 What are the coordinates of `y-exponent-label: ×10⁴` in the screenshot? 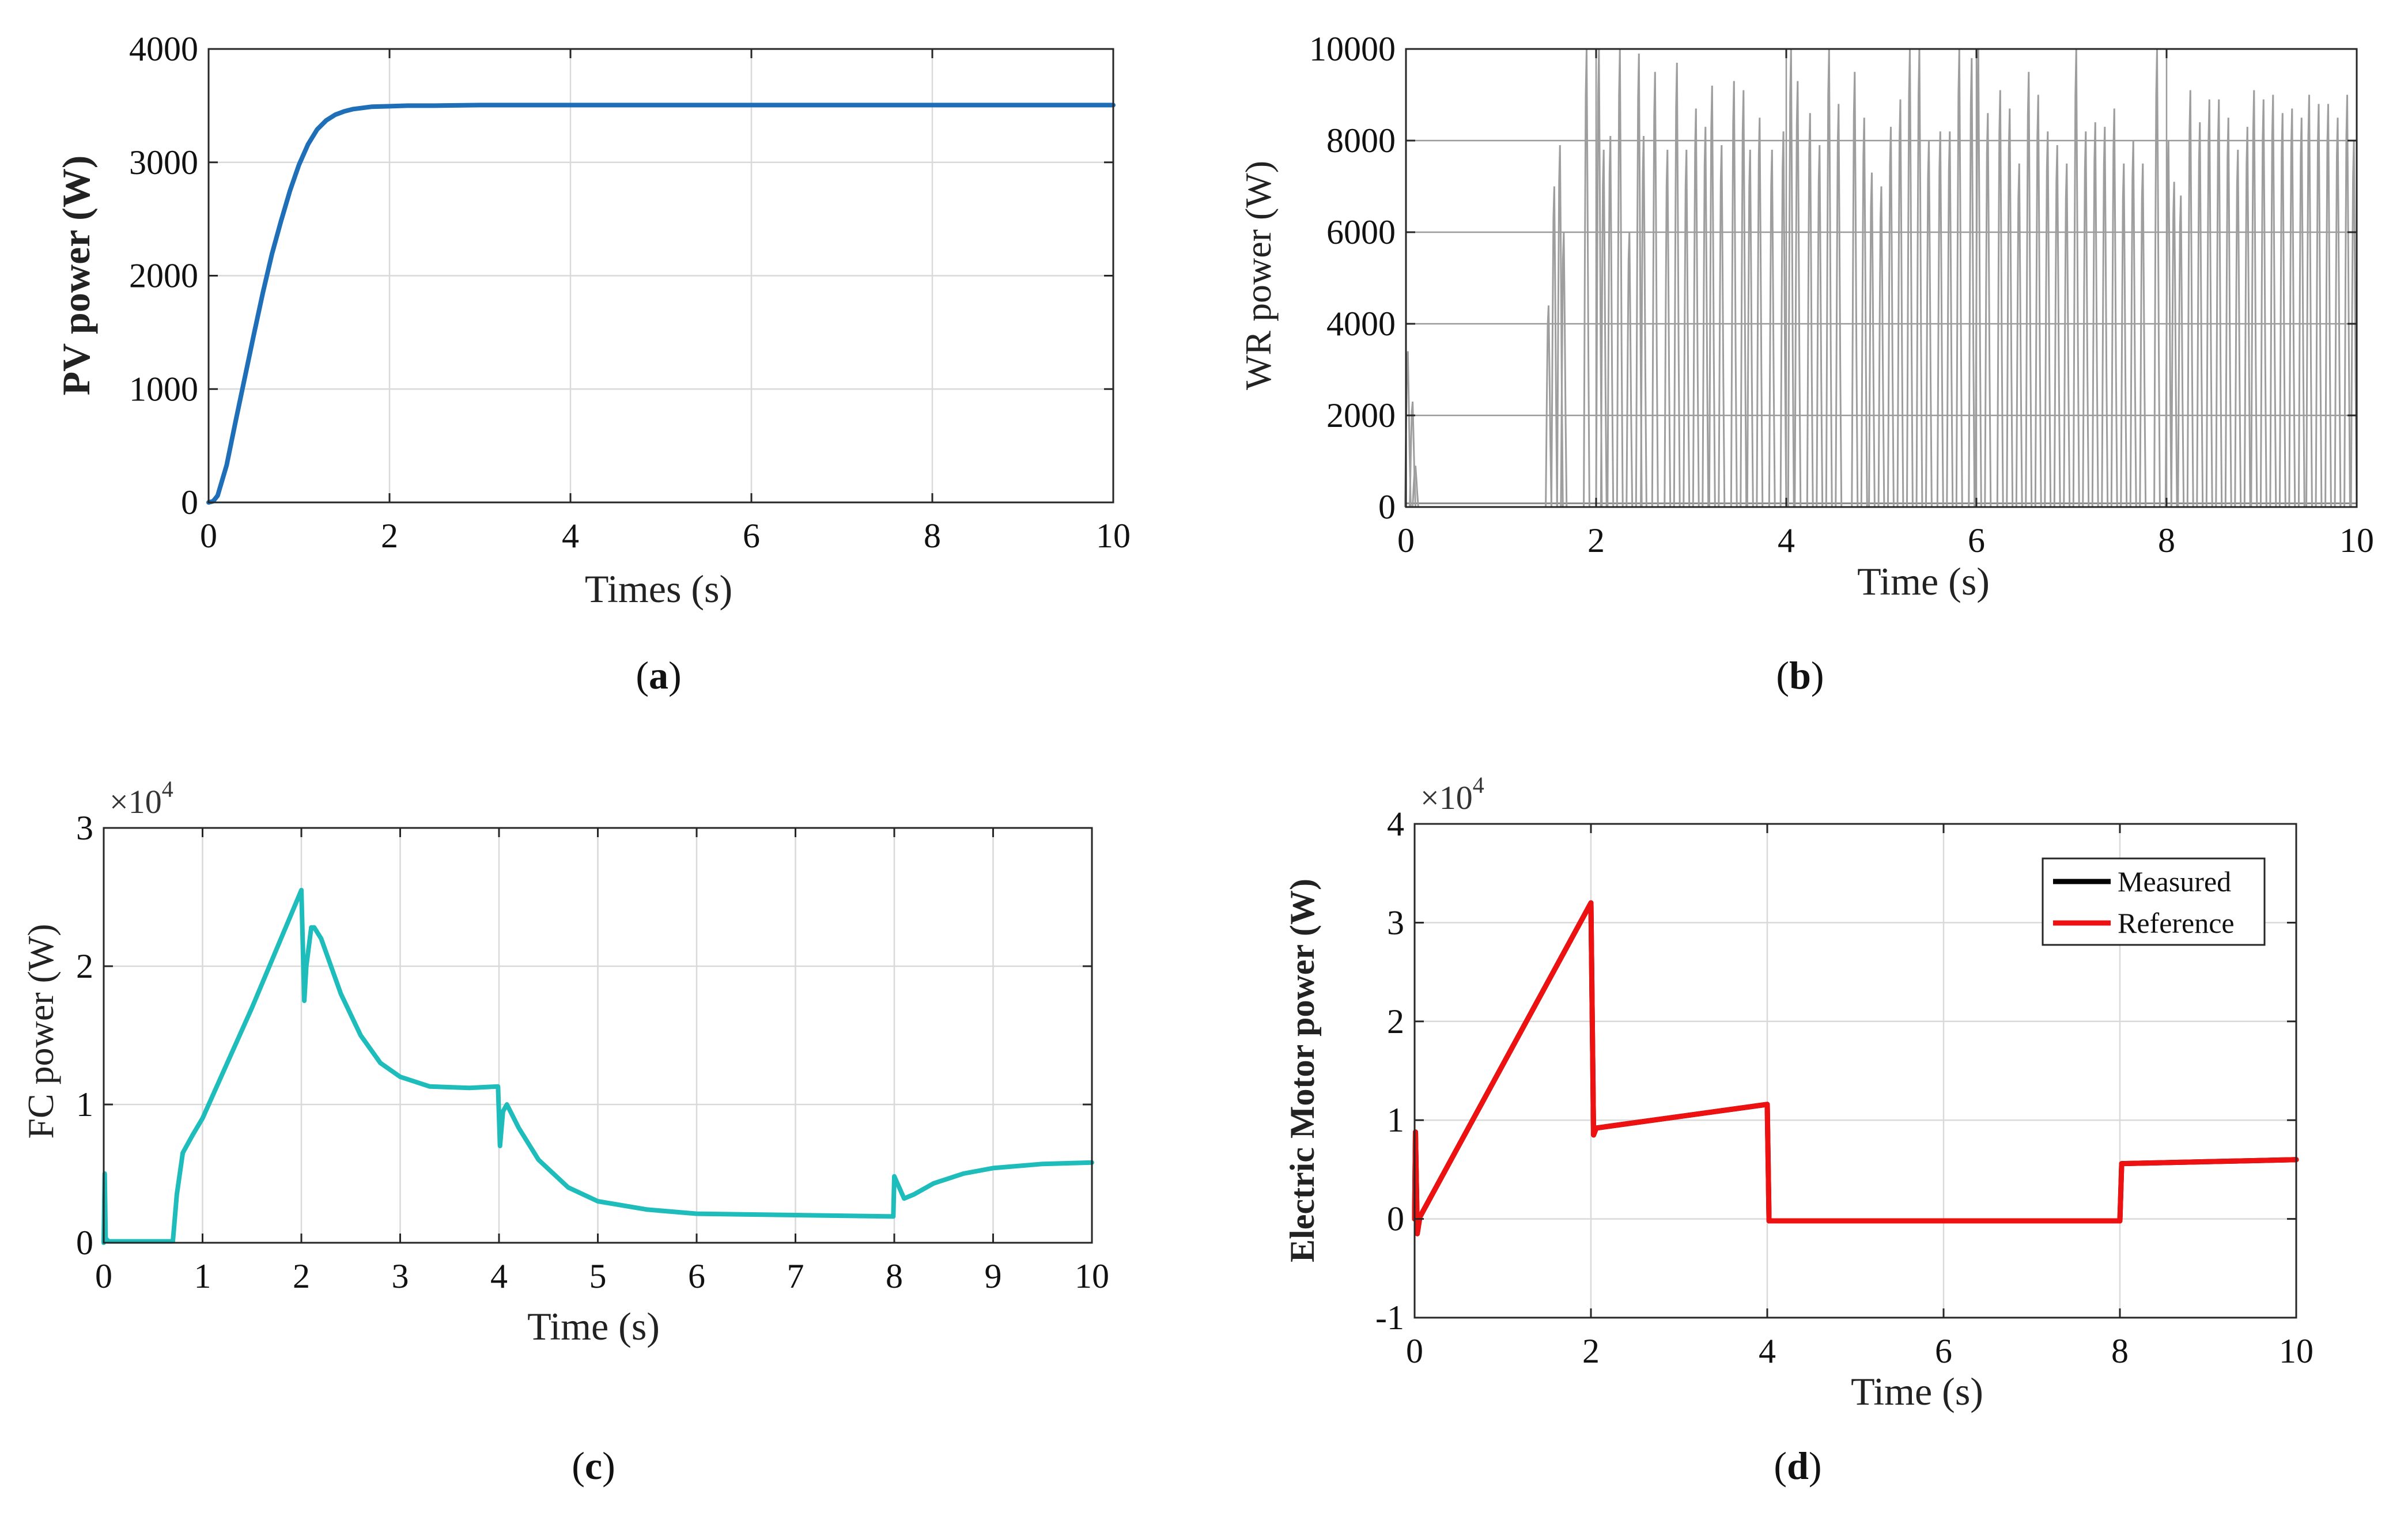 It's located at (1452, 794).